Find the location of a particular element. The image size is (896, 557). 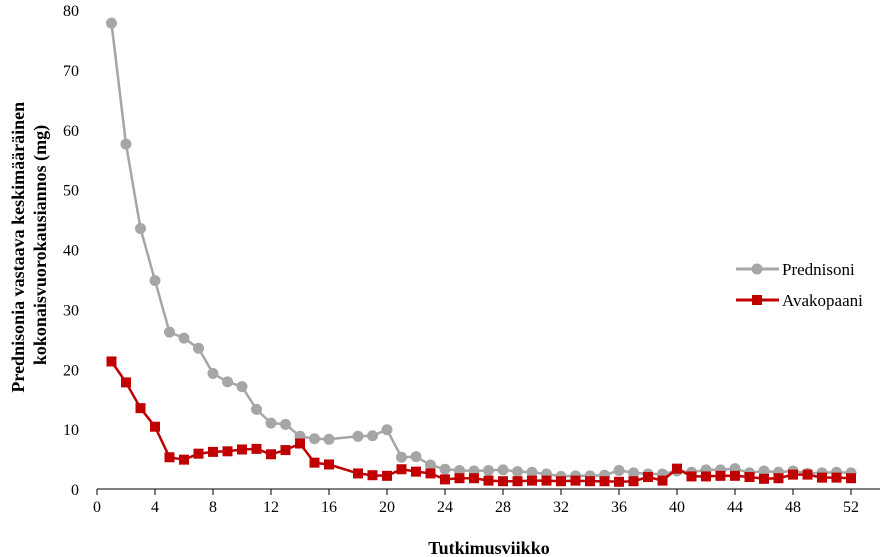

x-tick-label: 20 is located at coordinates (387, 507).